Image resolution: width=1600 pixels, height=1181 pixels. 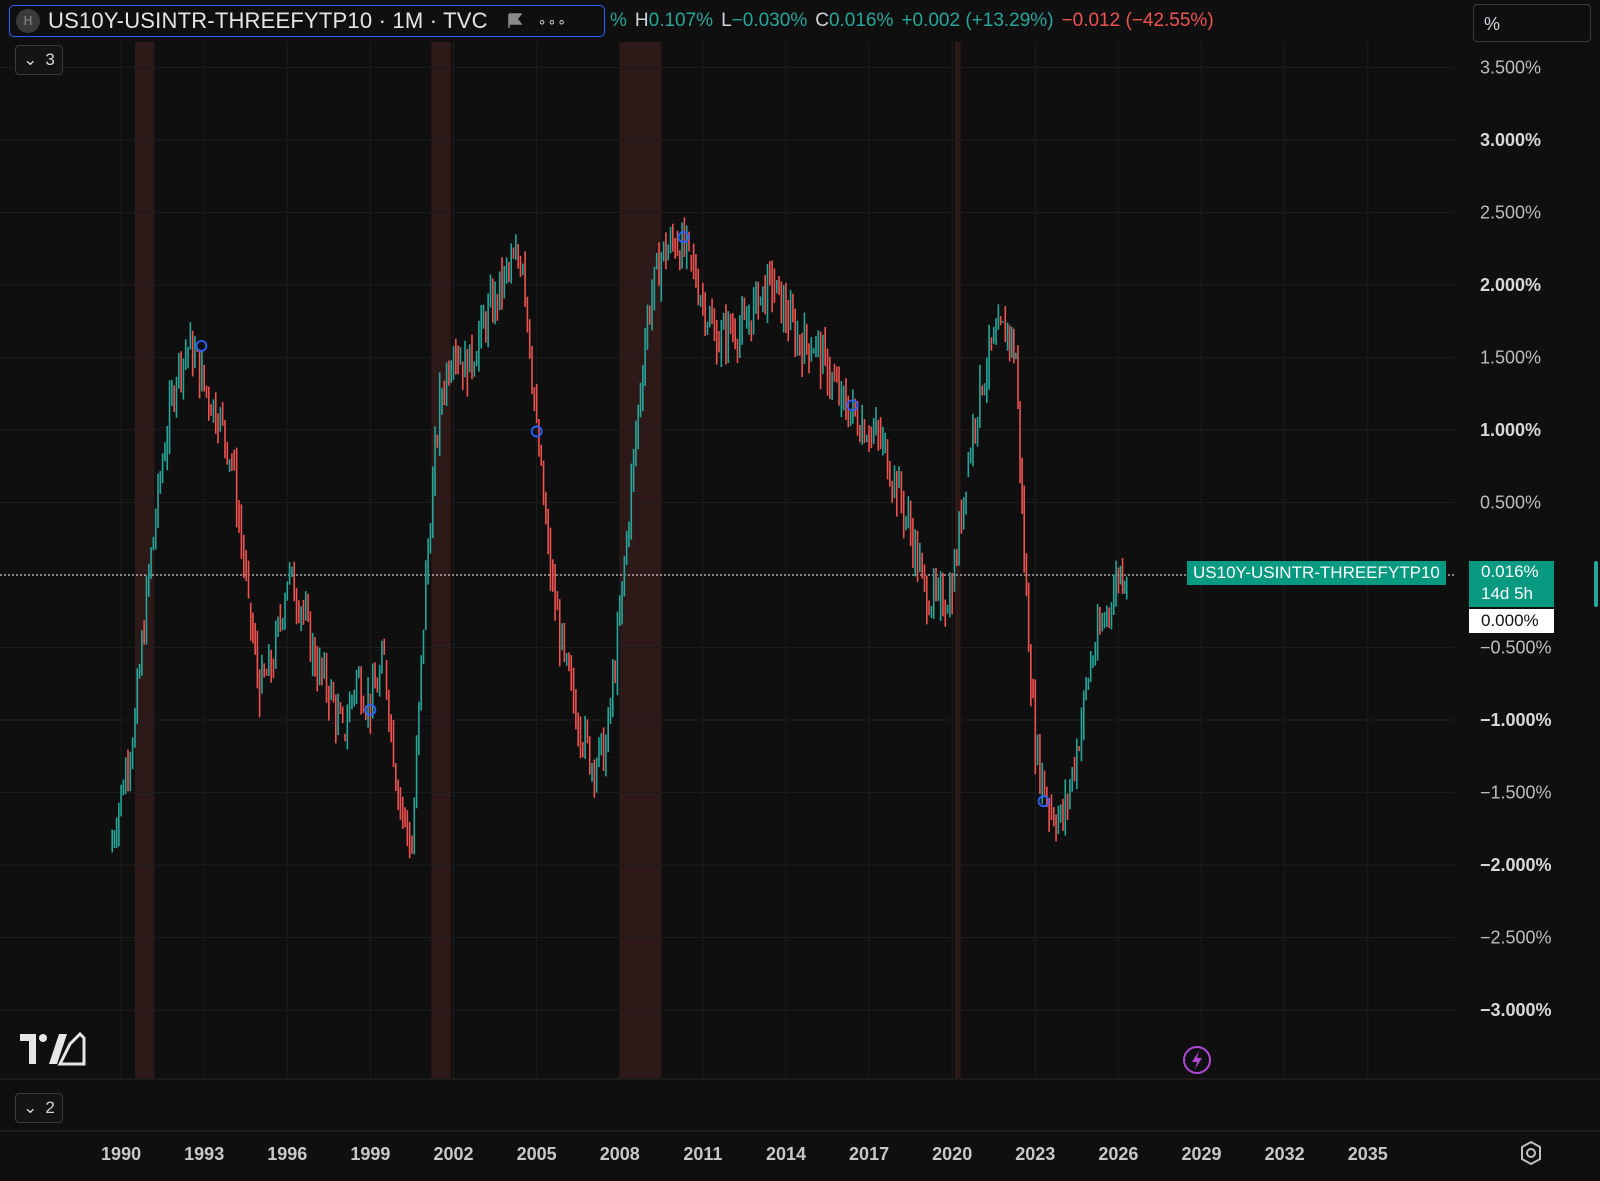 I want to click on top-pane-toggle: ⌄ 3, so click(x=39, y=60).